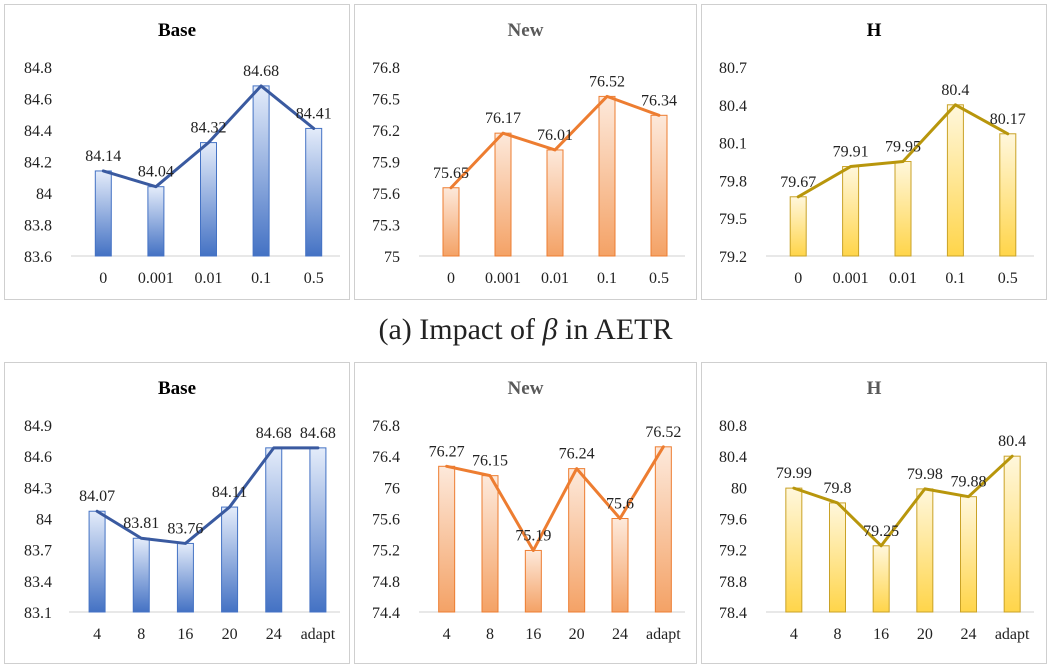 The width and height of the screenshot is (1051, 668). What do you see at coordinates (659, 100) in the screenshot?
I see `data-label: 76.34` at bounding box center [659, 100].